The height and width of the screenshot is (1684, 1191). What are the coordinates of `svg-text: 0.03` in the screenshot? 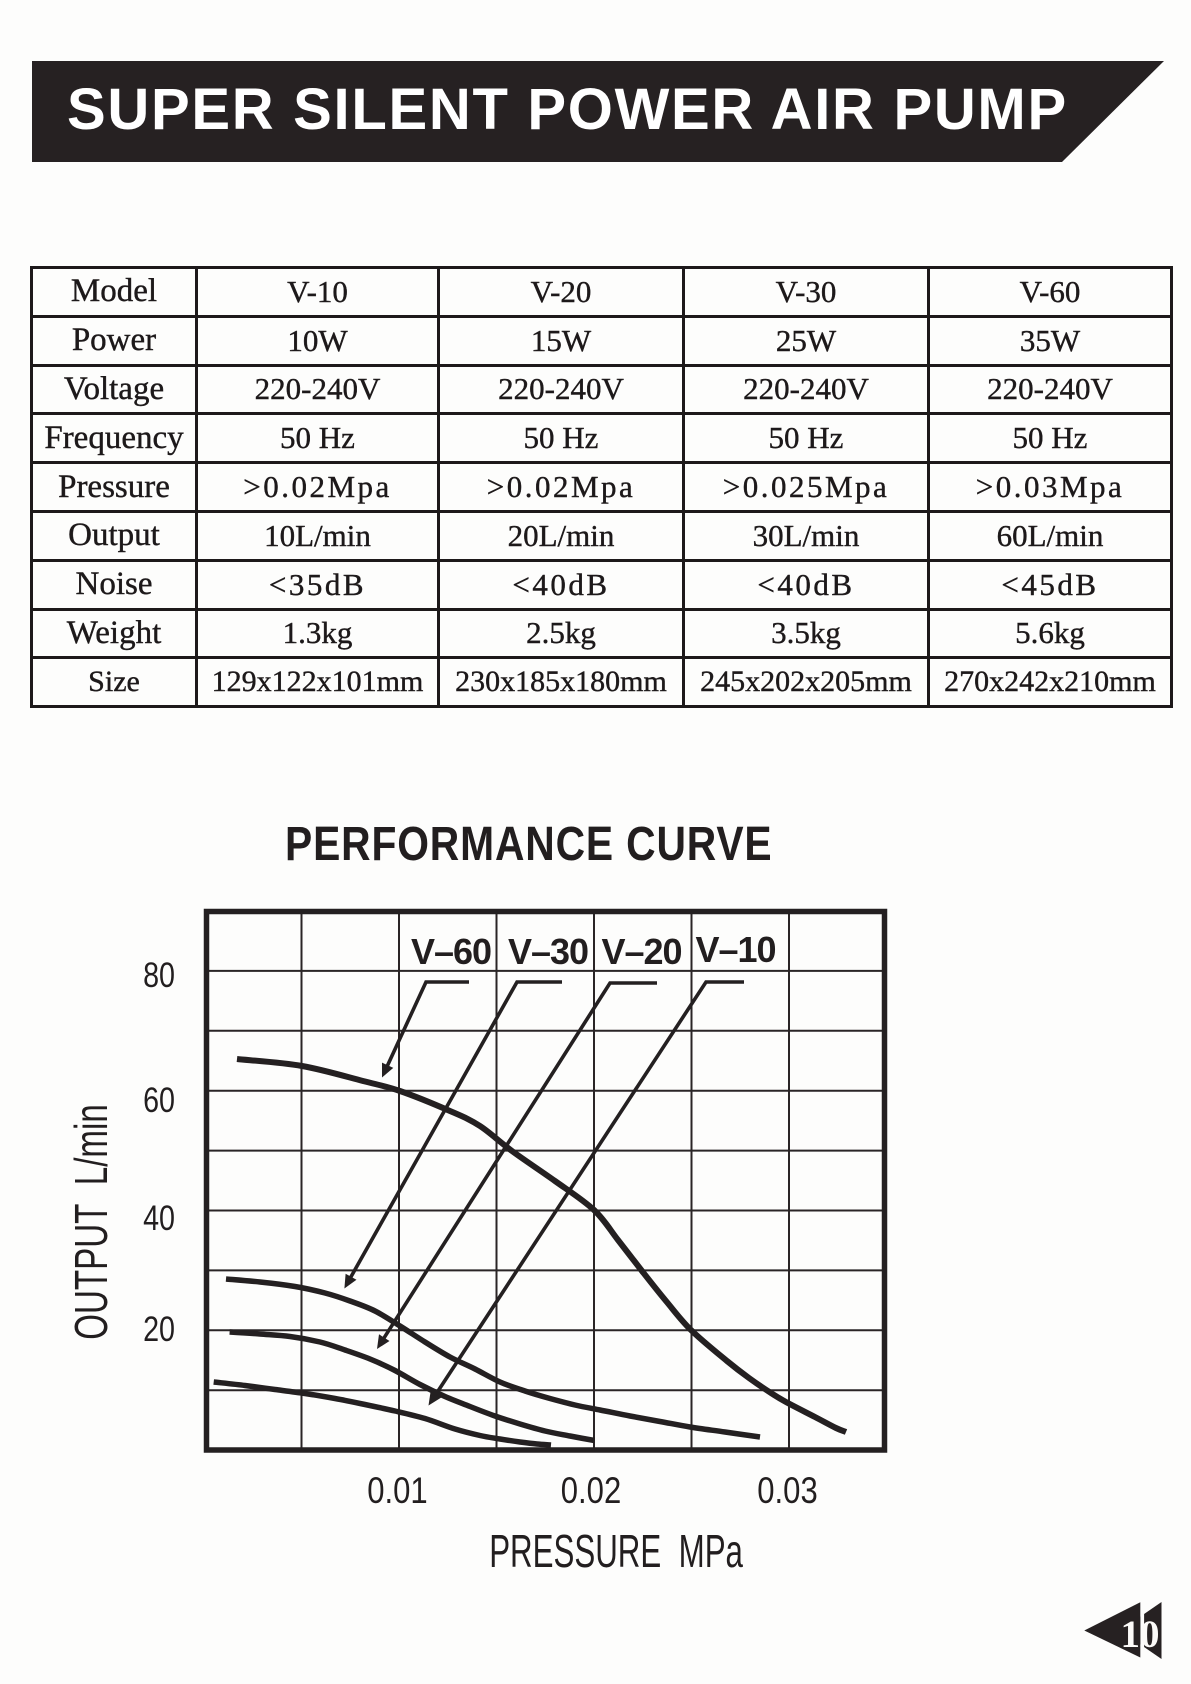 It's located at (787, 1491).